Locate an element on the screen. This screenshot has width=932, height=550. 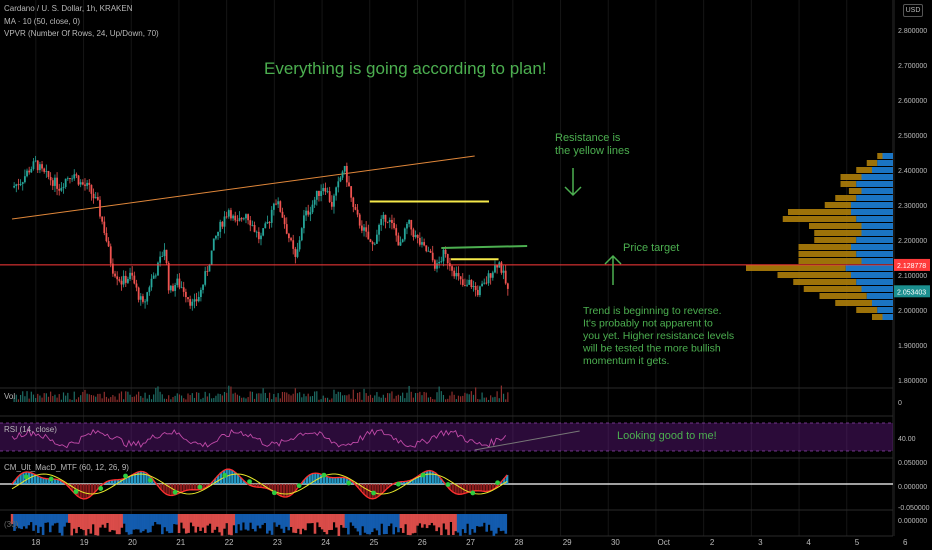
resistance-levels is located at coordinates (446, 233).